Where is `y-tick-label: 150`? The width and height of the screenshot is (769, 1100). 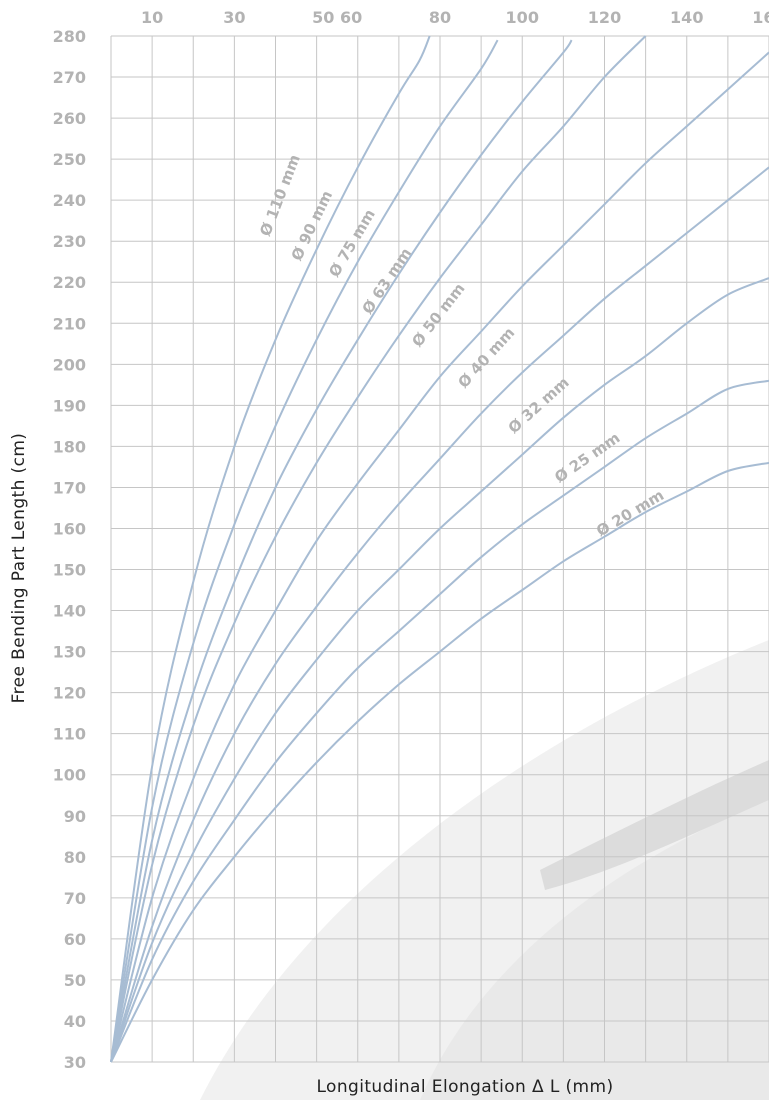
y-tick-label: 150 is located at coordinates (69, 570).